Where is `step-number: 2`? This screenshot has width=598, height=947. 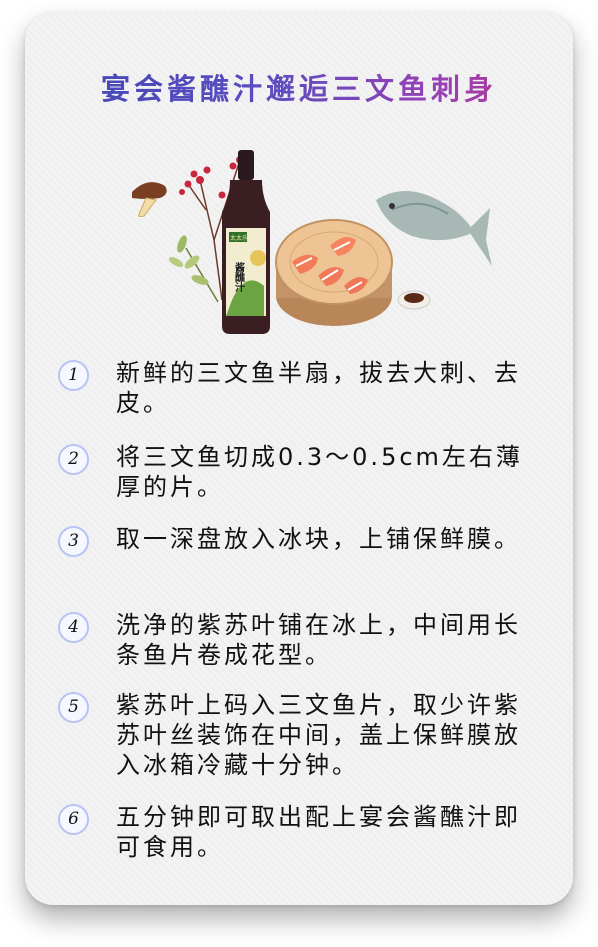 step-number: 2 is located at coordinates (73, 459).